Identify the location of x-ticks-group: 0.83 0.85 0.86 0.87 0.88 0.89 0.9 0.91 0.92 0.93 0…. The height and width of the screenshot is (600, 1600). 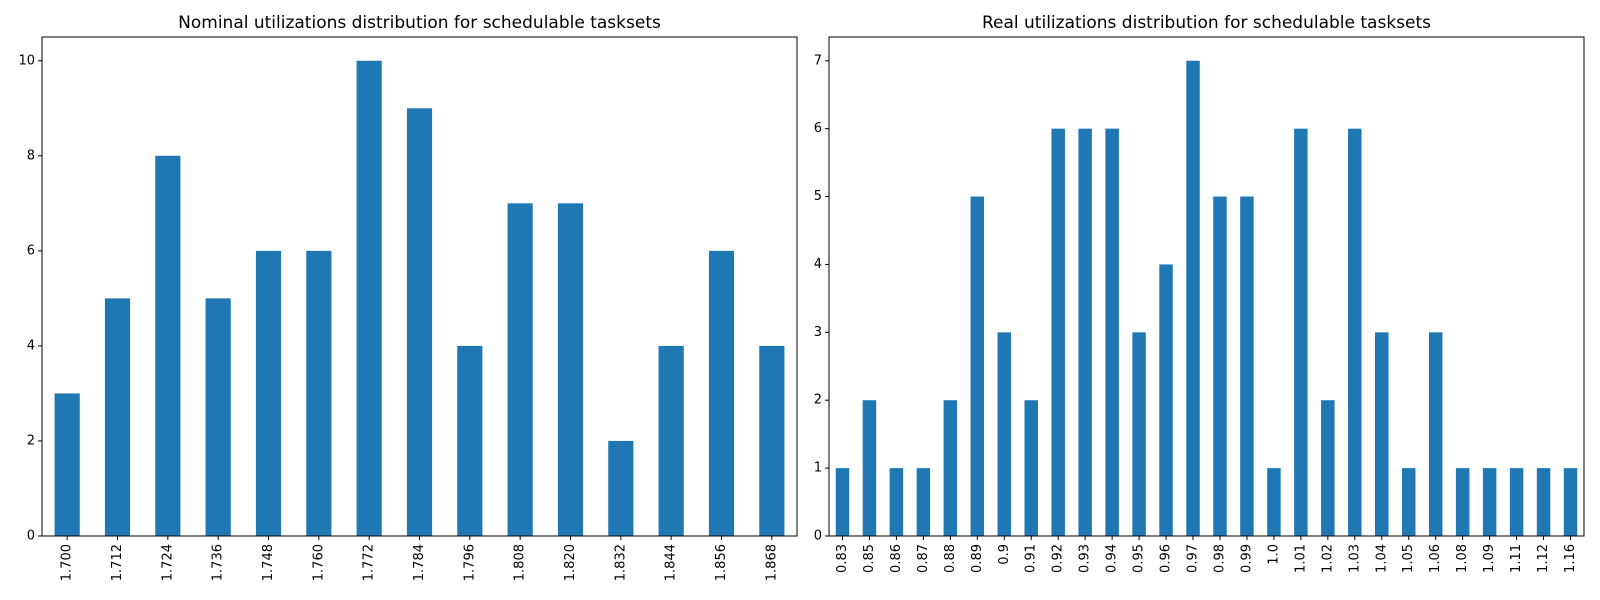
(1206, 554).